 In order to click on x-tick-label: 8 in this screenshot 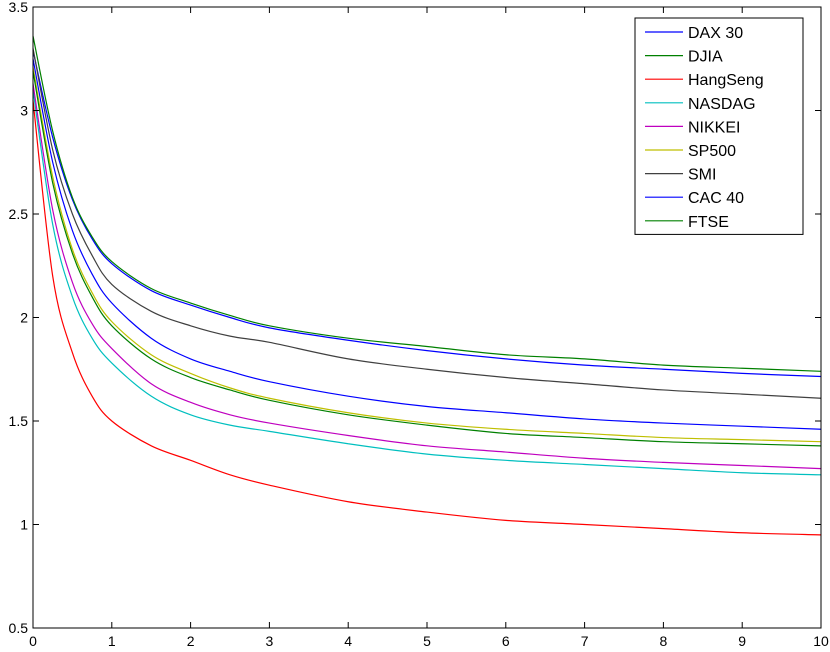, I will do `click(664, 641)`.